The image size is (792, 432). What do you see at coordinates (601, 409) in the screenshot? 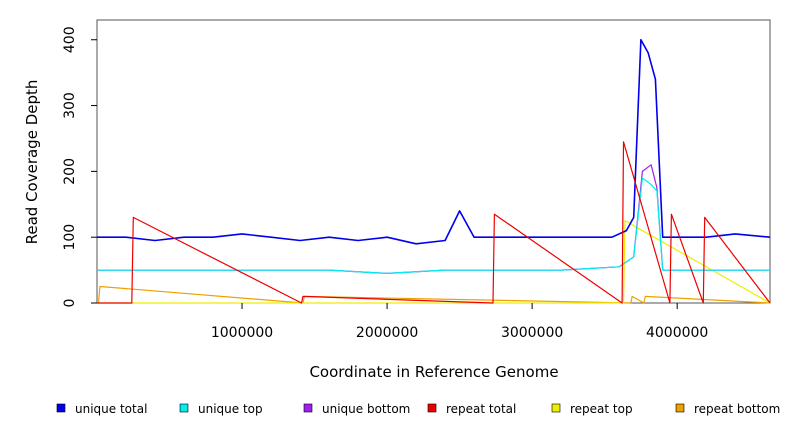
I see `legend-label: repeat top` at bounding box center [601, 409].